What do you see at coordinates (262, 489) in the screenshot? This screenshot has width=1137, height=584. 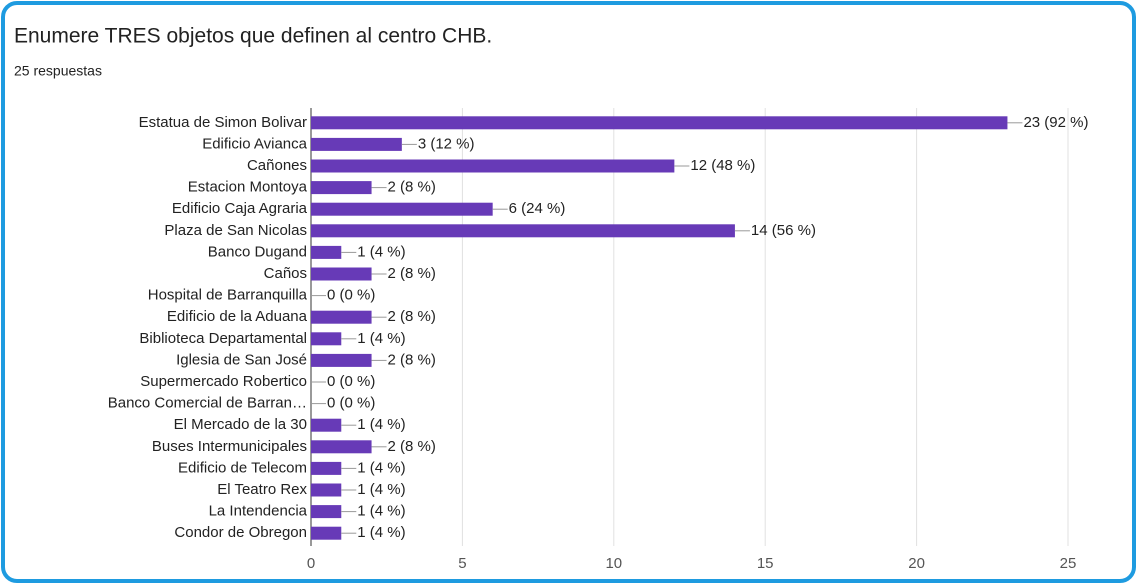 I see `y-tick-label: El Teatro Rex` at bounding box center [262, 489].